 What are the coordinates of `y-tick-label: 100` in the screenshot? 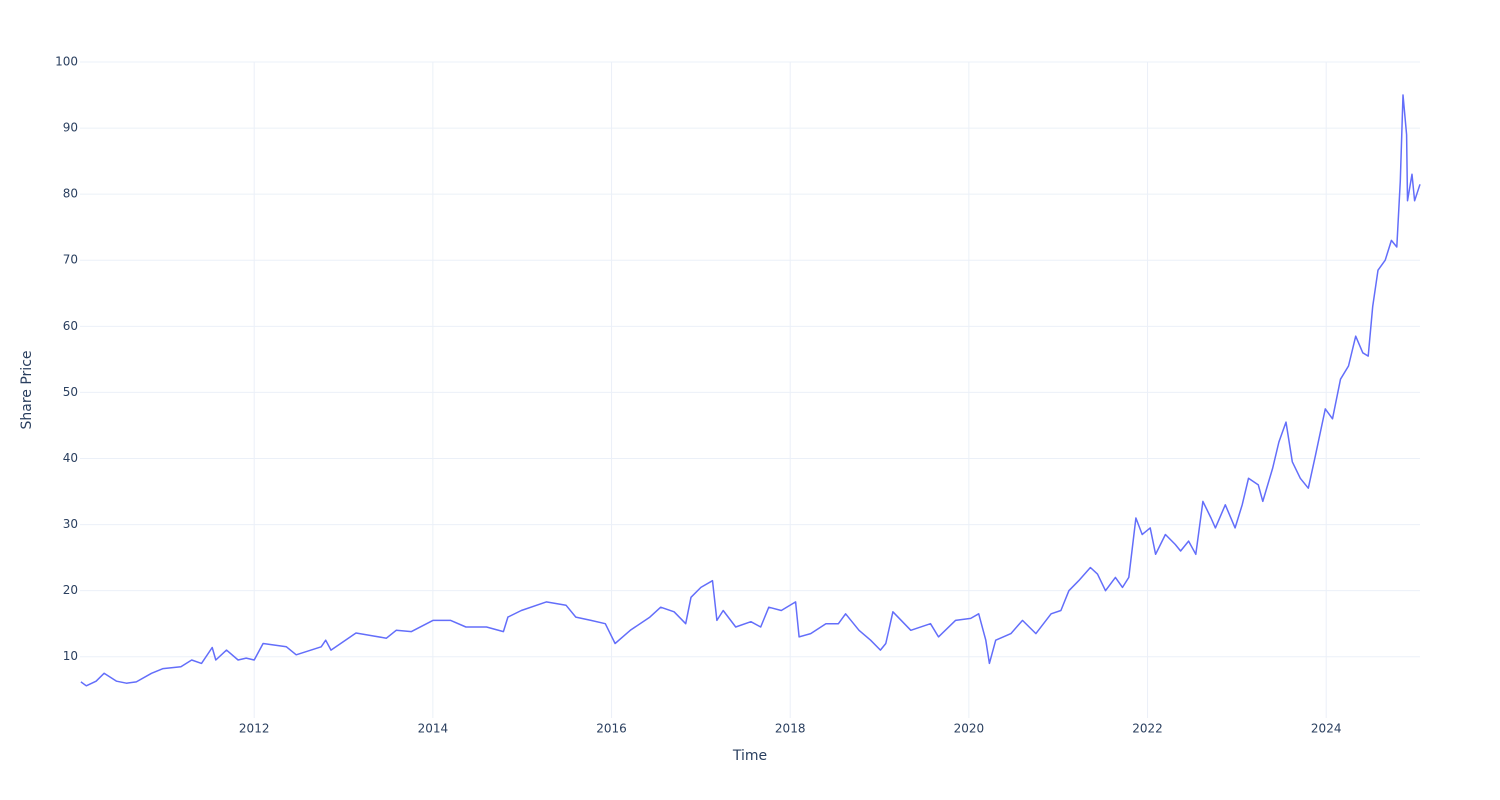 It's located at (66, 62).